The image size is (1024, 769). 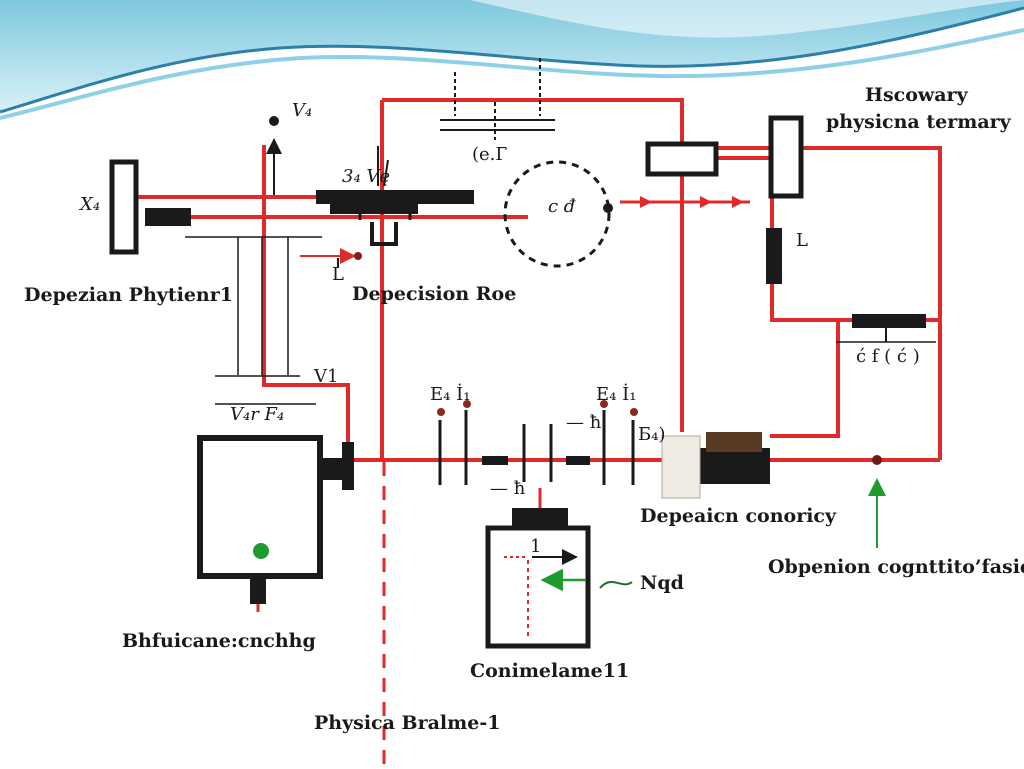 What do you see at coordinates (261, 551) in the screenshot?
I see `indicator-dot-icon` at bounding box center [261, 551].